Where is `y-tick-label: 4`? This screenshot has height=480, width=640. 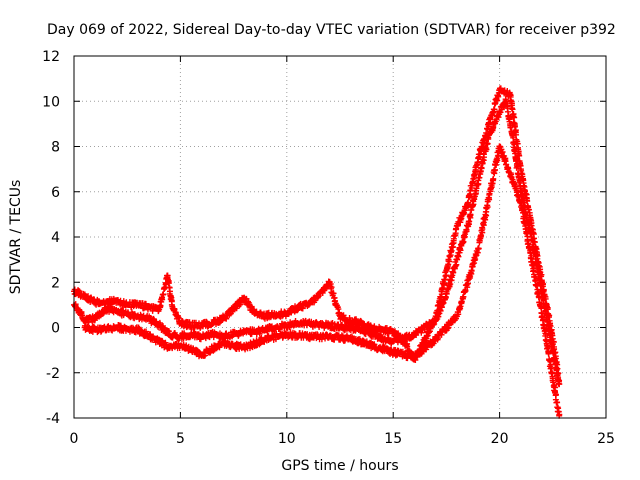
y-tick-label: 4 is located at coordinates (55, 238).